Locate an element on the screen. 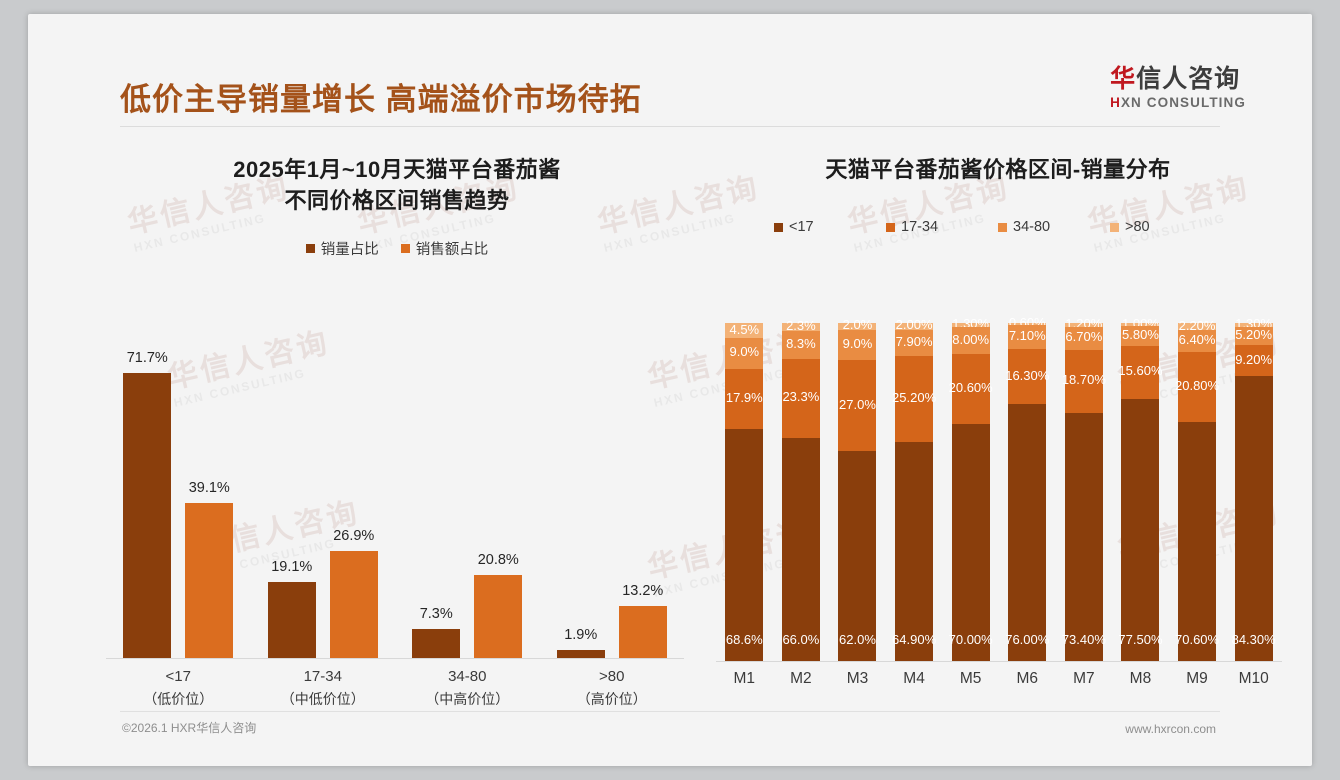  bar: 26.9% is located at coordinates (353, 593).